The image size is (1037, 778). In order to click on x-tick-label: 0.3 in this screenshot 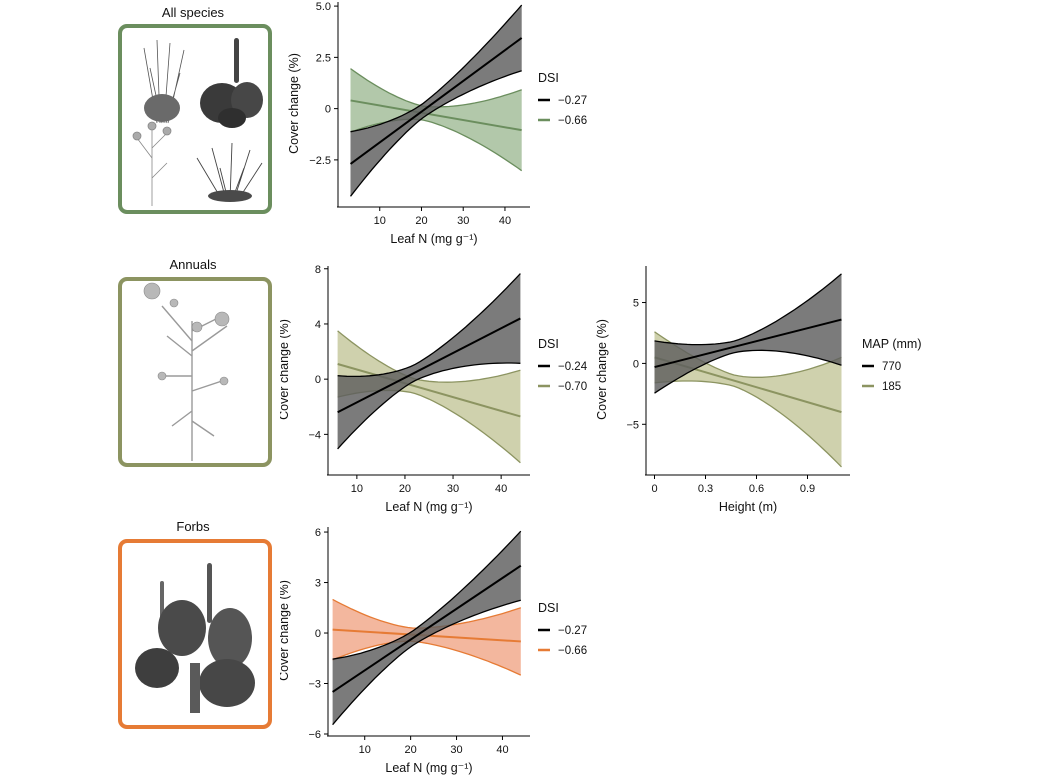, I will do `click(705, 489)`.